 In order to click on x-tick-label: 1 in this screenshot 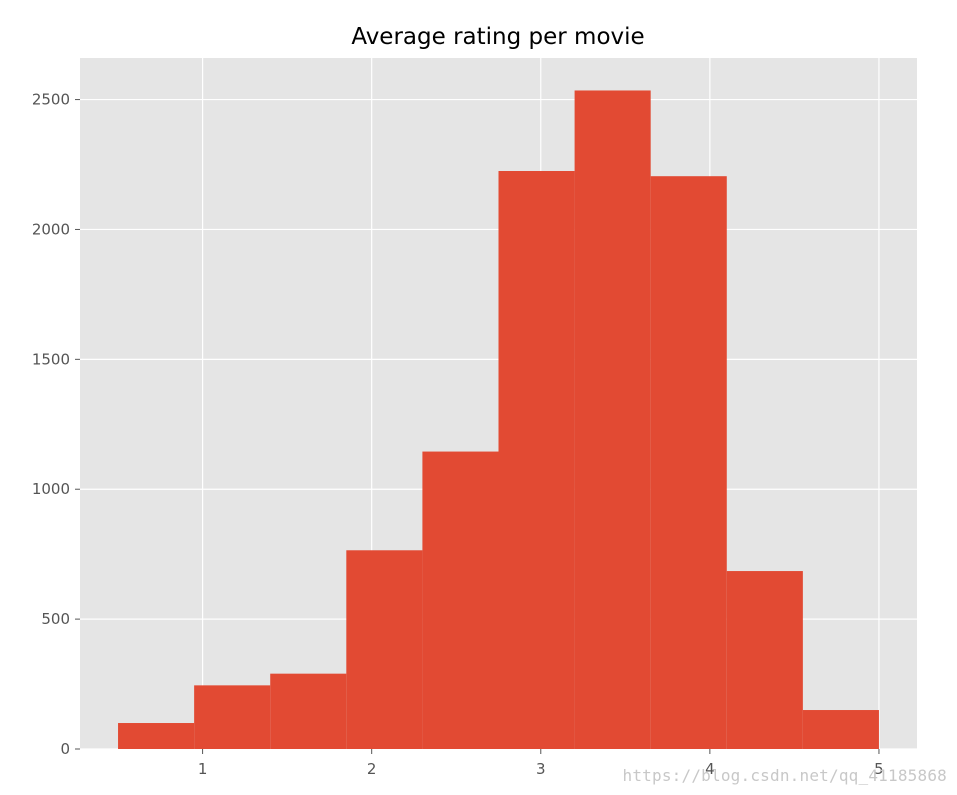, I will do `click(203, 769)`.